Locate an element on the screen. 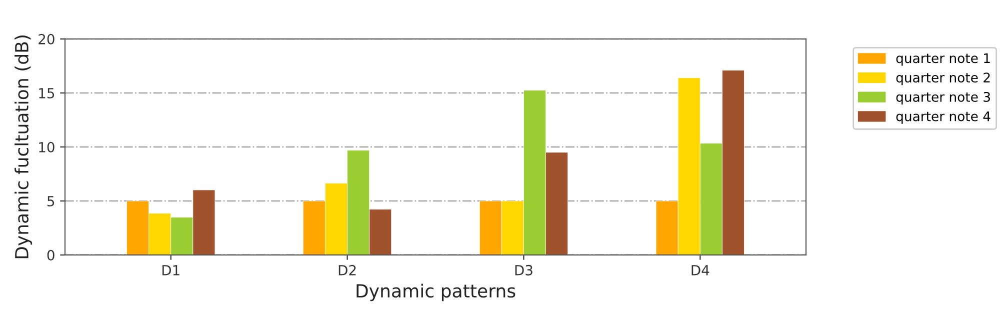 The width and height of the screenshot is (1000, 314). x-axis-title: Dynamic patterns is located at coordinates (436, 293).